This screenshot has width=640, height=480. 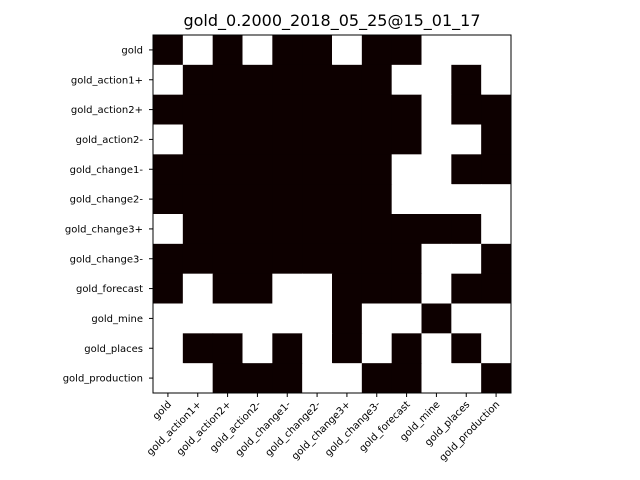 What do you see at coordinates (377, 50) in the screenshot?
I see `heatmap-cell-r0-c7` at bounding box center [377, 50].